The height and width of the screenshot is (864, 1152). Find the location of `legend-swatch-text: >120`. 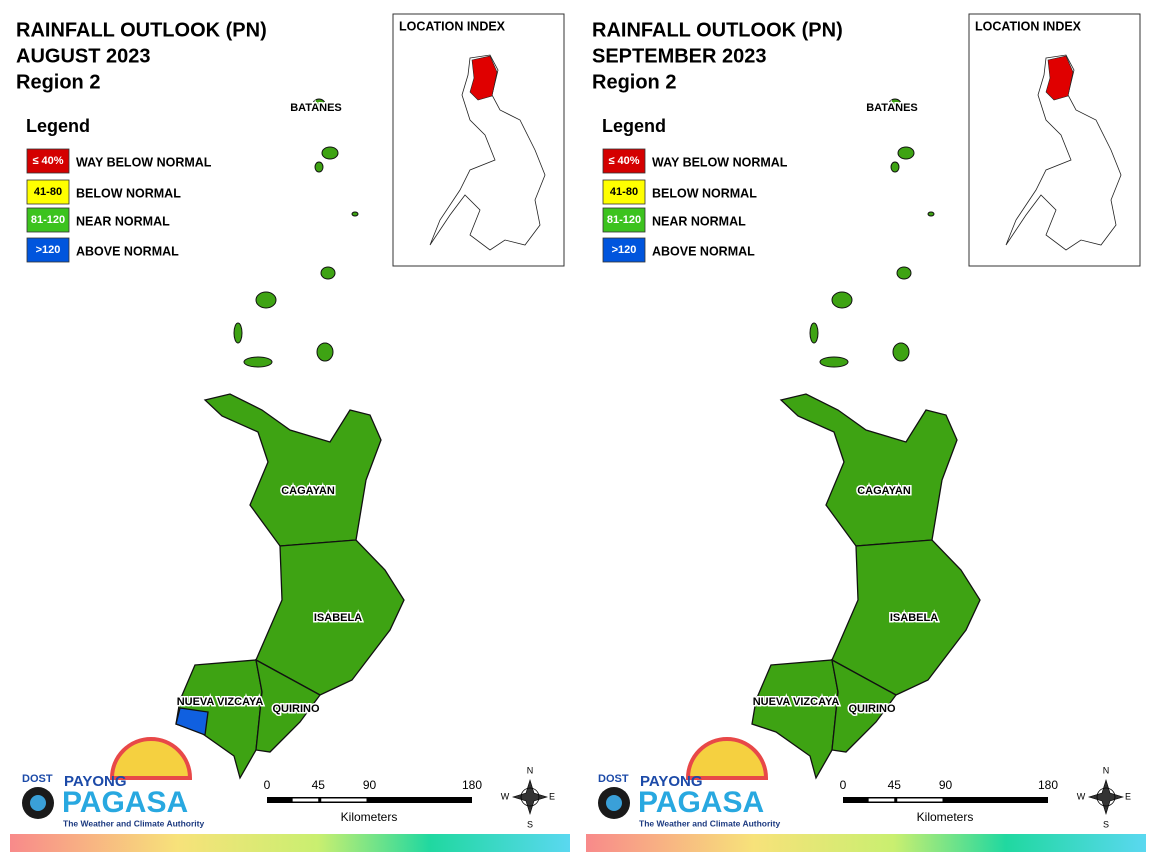

legend-swatch-text: >120 is located at coordinates (624, 250).